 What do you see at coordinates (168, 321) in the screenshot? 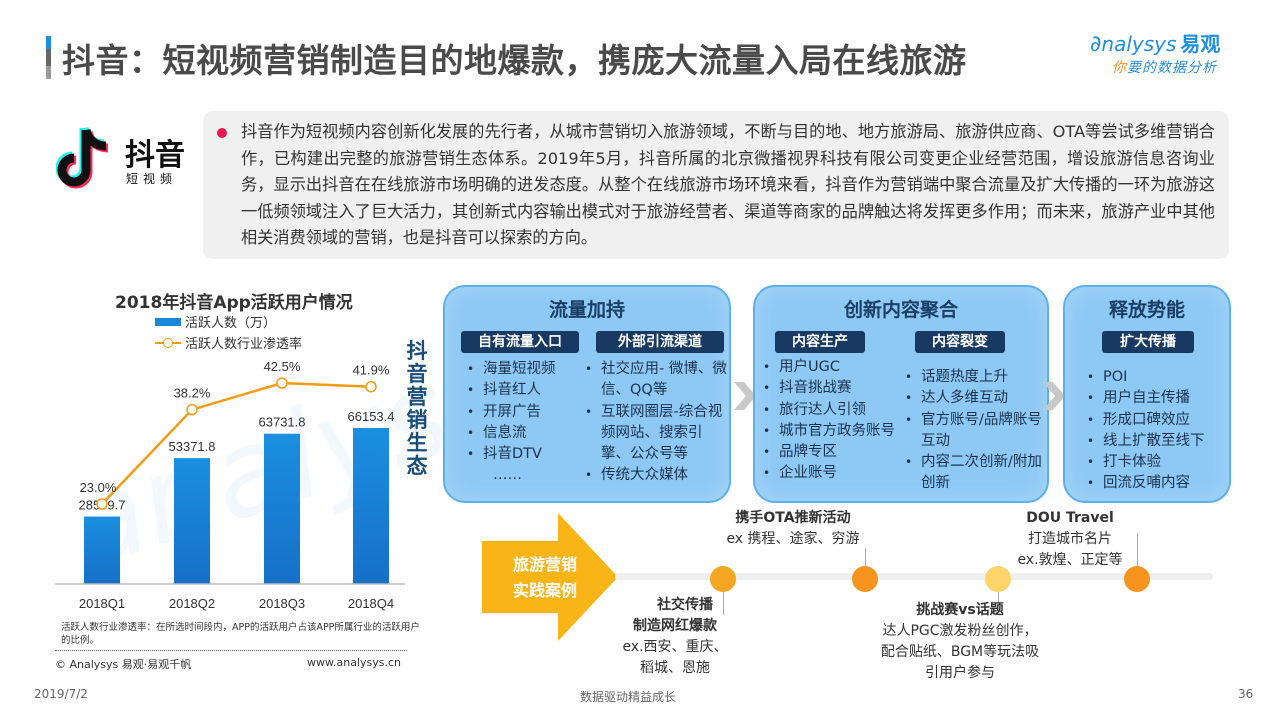
I see `legend-bar-swatch-icon` at bounding box center [168, 321].